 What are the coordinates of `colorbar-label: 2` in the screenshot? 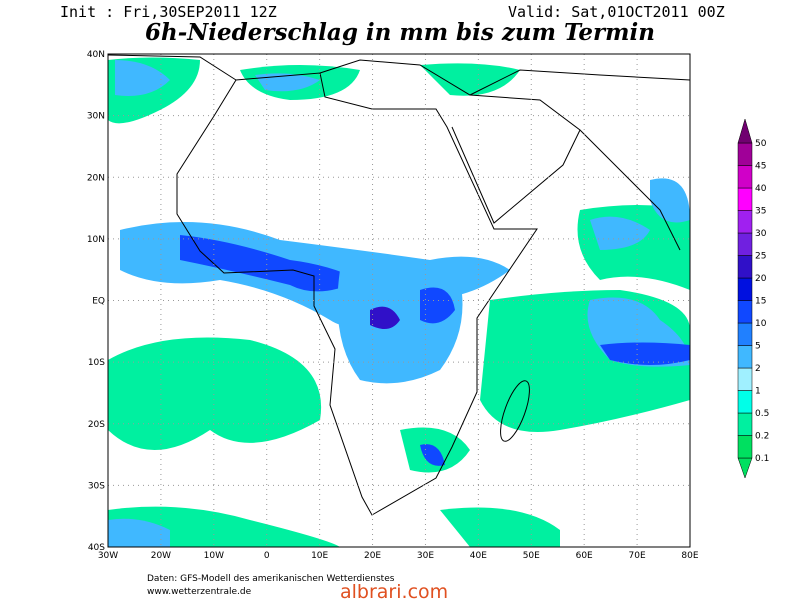 It's located at (758, 369).